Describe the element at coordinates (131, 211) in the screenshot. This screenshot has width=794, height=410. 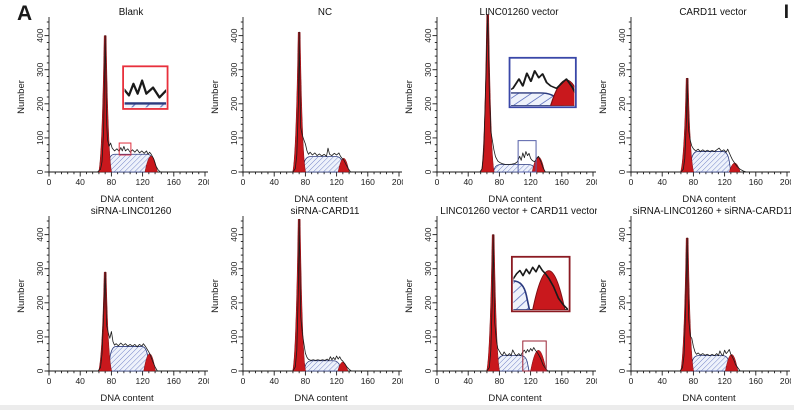
I see `panel-title: siRNA-LINC01260` at that location.